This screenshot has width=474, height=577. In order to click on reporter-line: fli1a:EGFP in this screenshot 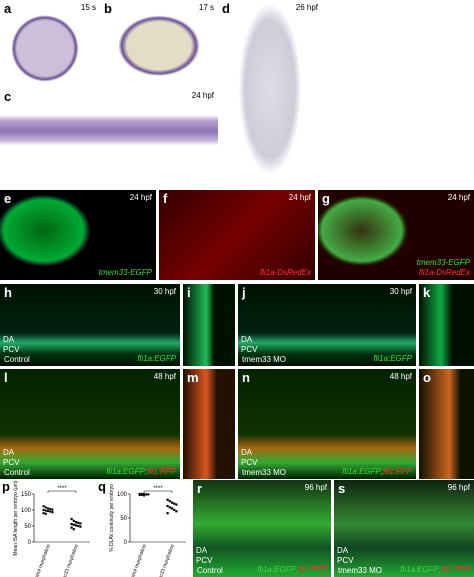, I will do `click(156, 359)`.